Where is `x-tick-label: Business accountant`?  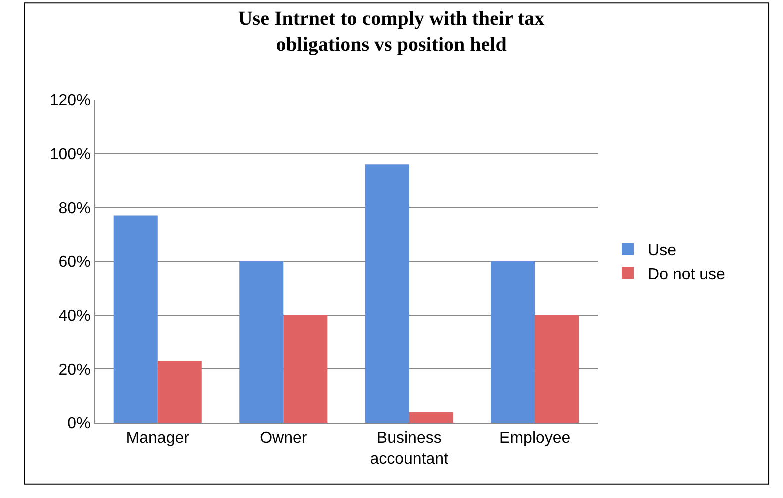
x-tick-label: Business accountant is located at coordinates (410, 449).